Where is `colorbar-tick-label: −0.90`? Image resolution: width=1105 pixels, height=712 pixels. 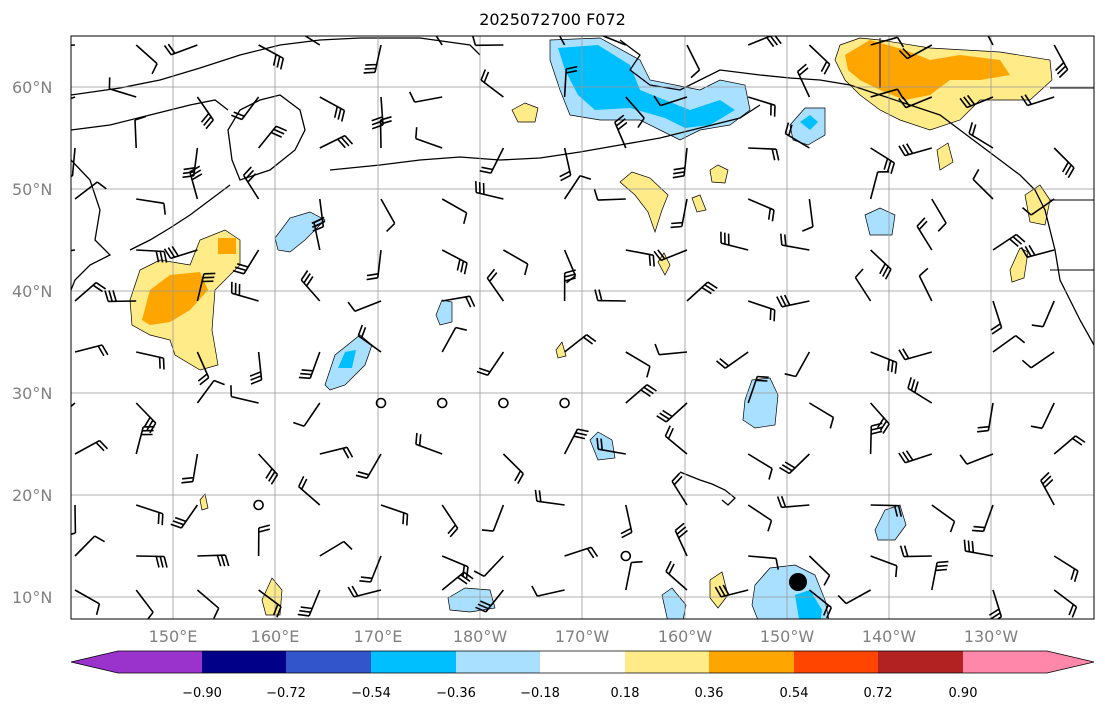
colorbar-tick-label: −0.90 is located at coordinates (202, 693).